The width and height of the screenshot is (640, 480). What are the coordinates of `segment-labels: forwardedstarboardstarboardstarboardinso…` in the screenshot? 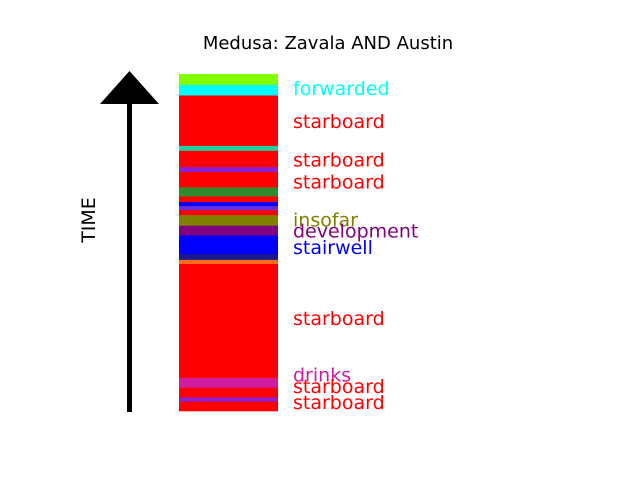 It's located at (355, 246).